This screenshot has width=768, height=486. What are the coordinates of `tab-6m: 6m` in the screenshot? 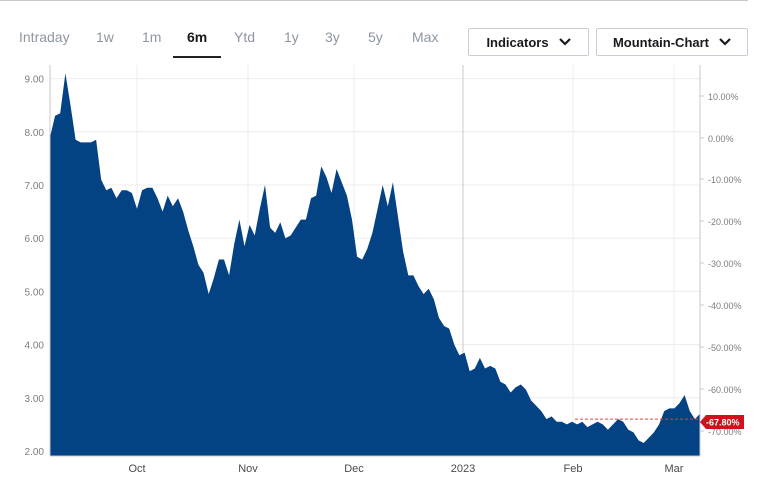 It's located at (197, 37).